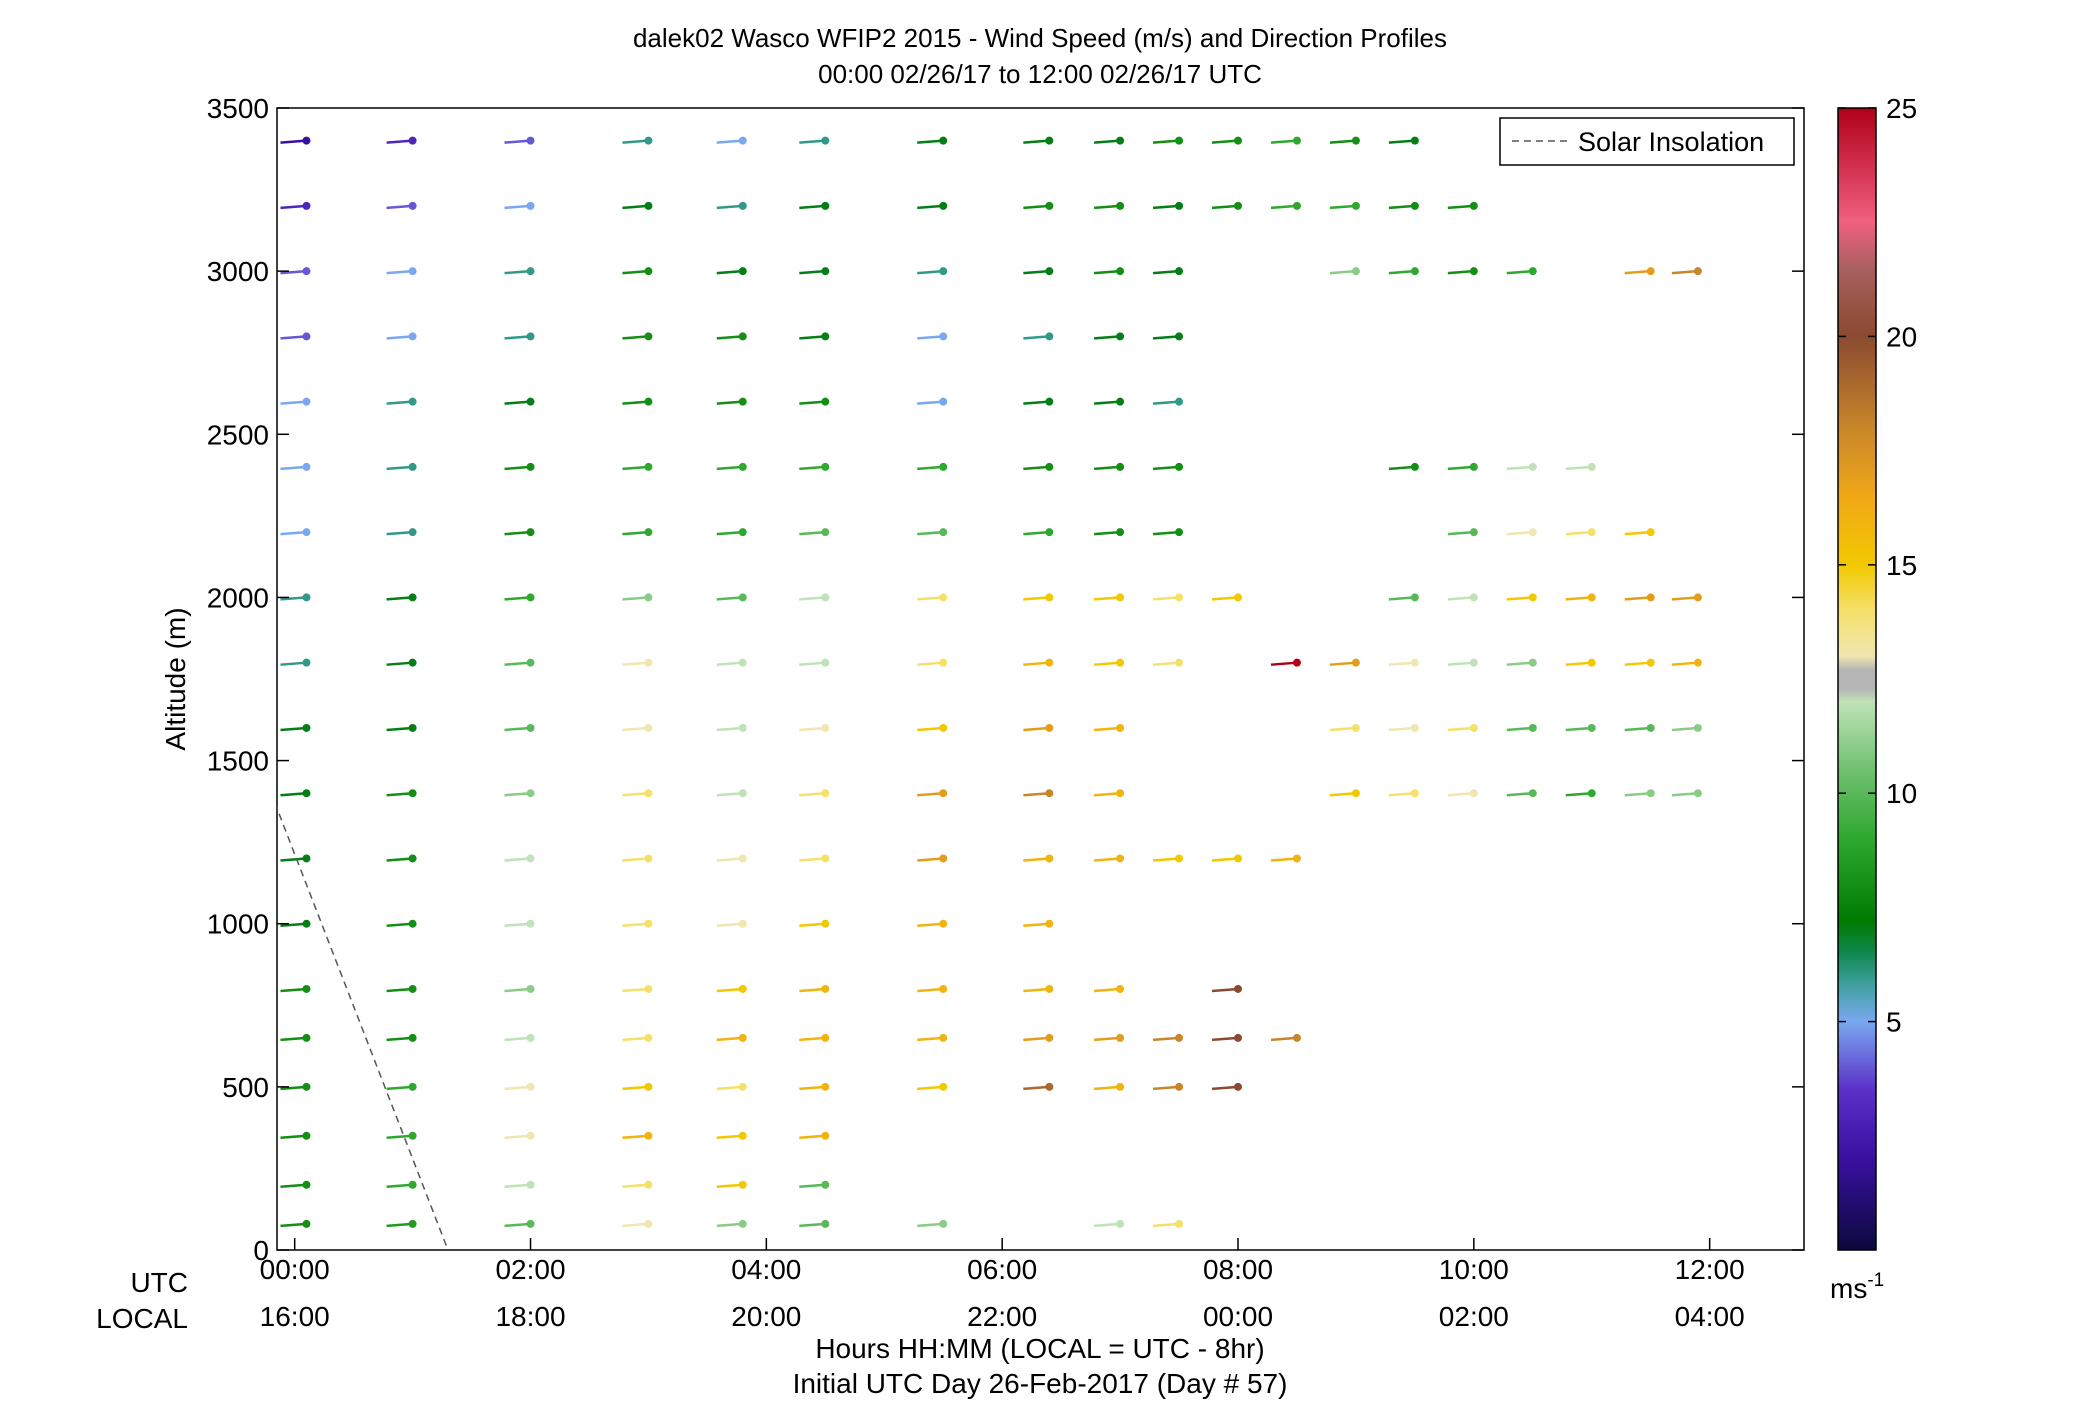 The image size is (2098, 1425). I want to click on x-tick-label-local: 16:00, so click(295, 1316).